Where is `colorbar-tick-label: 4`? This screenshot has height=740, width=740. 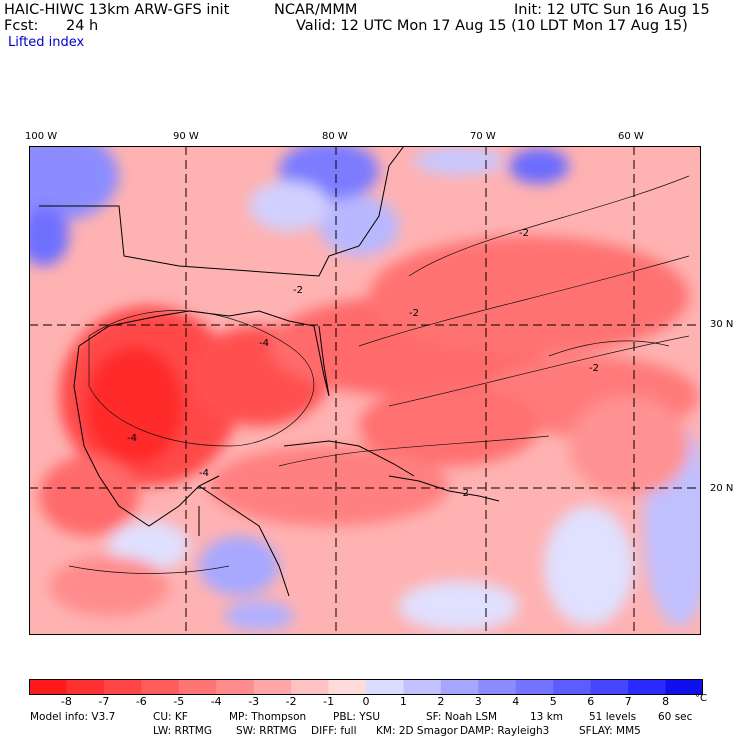
colorbar-tick-label: 4 is located at coordinates (516, 701).